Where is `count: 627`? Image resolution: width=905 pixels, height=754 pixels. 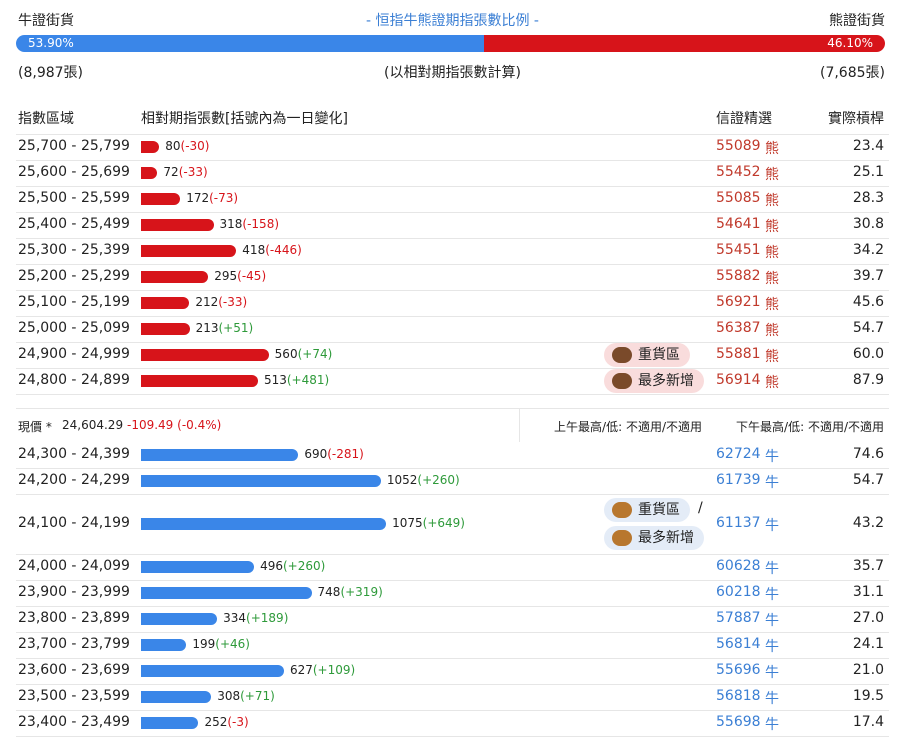 count: 627 is located at coordinates (301, 670).